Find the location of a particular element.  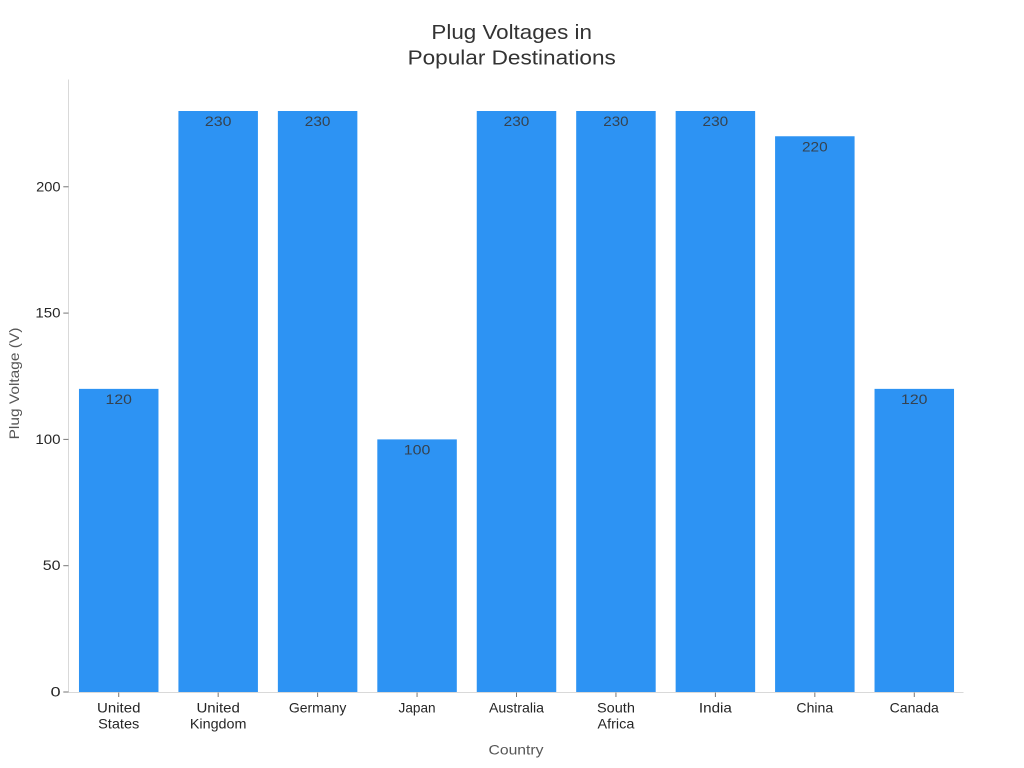

svg-text: 150 is located at coordinates (48, 313).